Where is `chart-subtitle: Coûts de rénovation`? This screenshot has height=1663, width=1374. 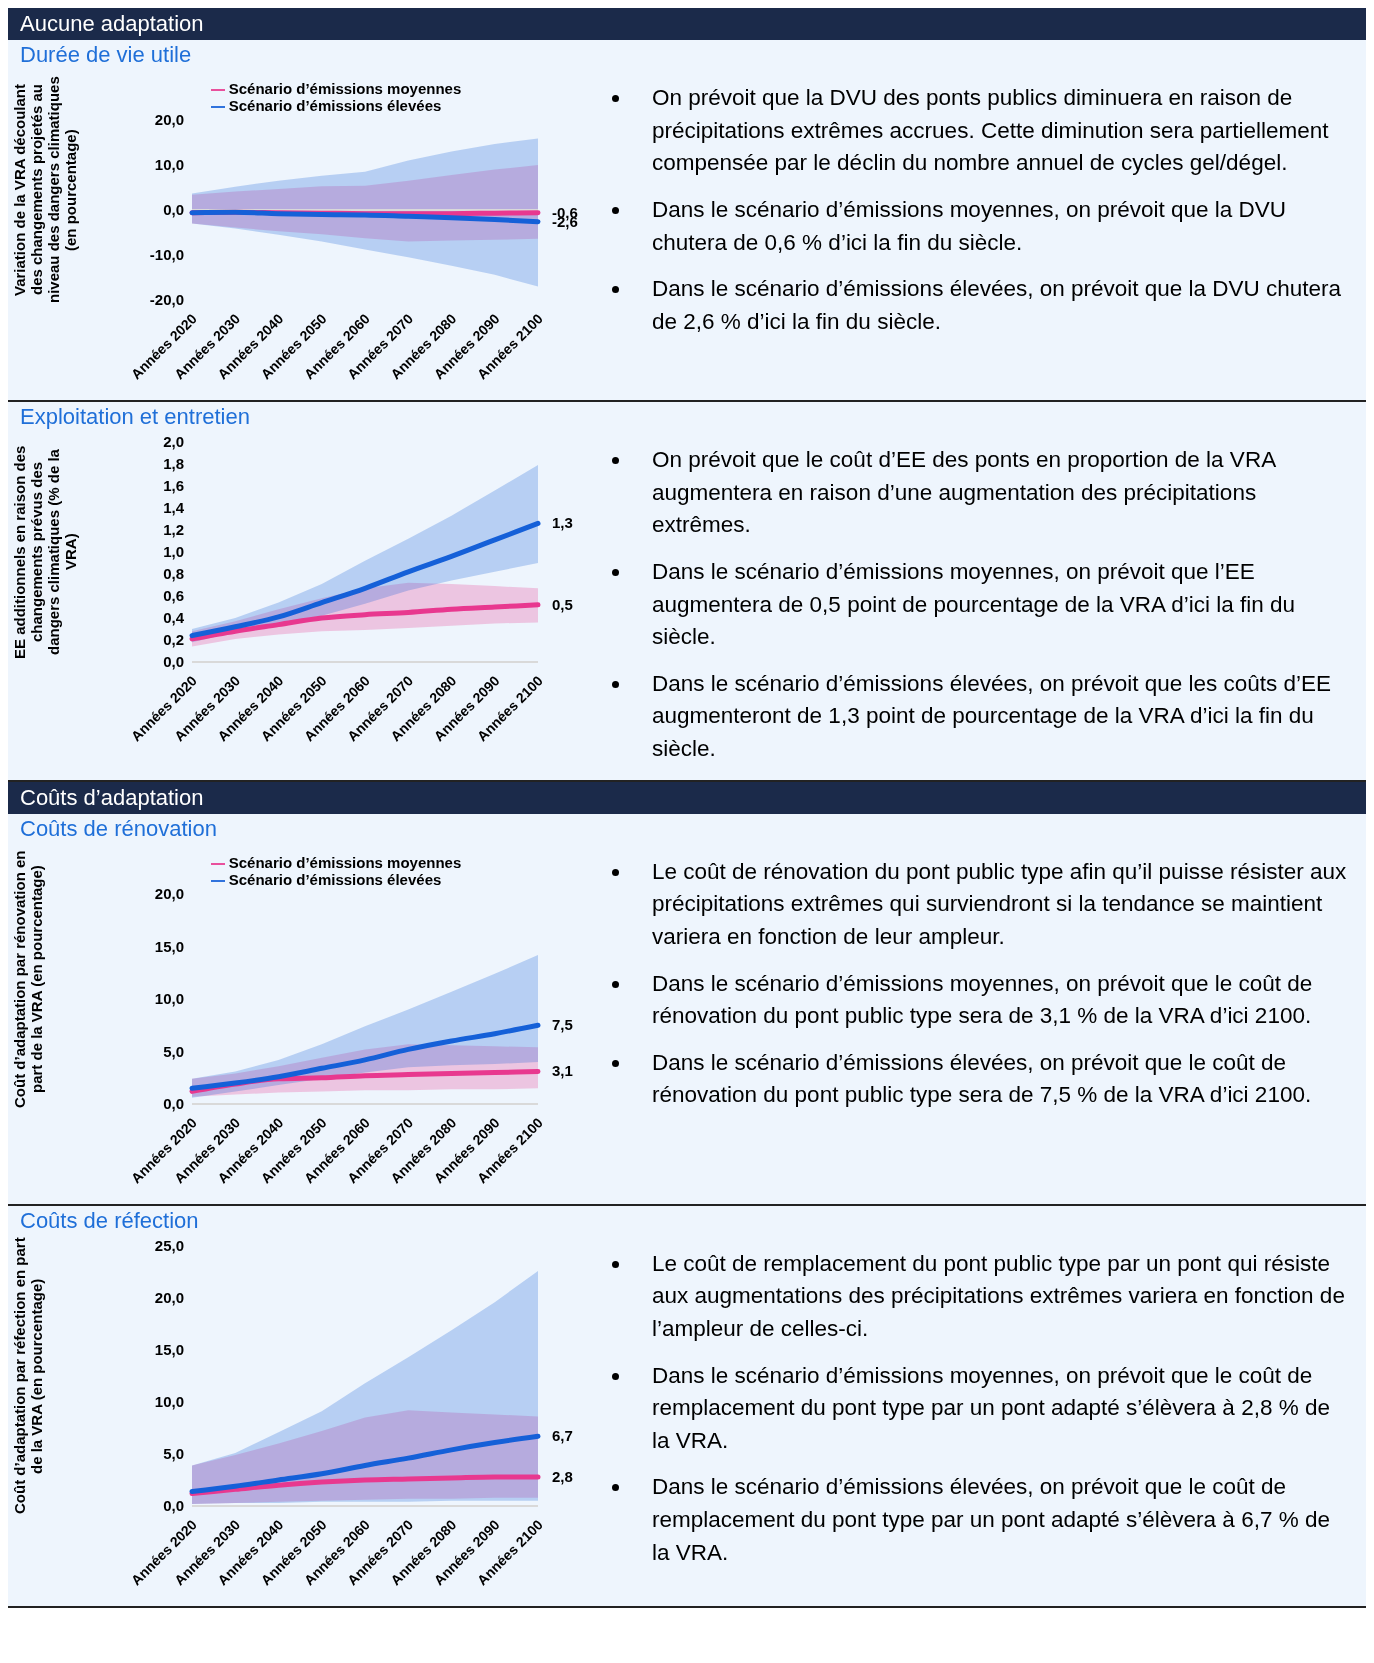
chart-subtitle: Coûts de rénovation is located at coordinates (118, 828).